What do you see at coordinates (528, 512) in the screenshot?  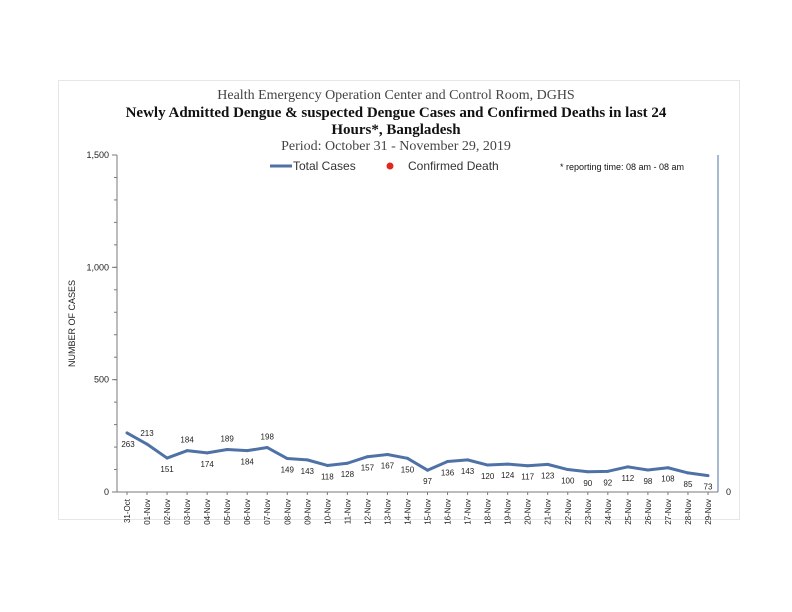 I see `x-tick-label: 20-Nov` at bounding box center [528, 512].